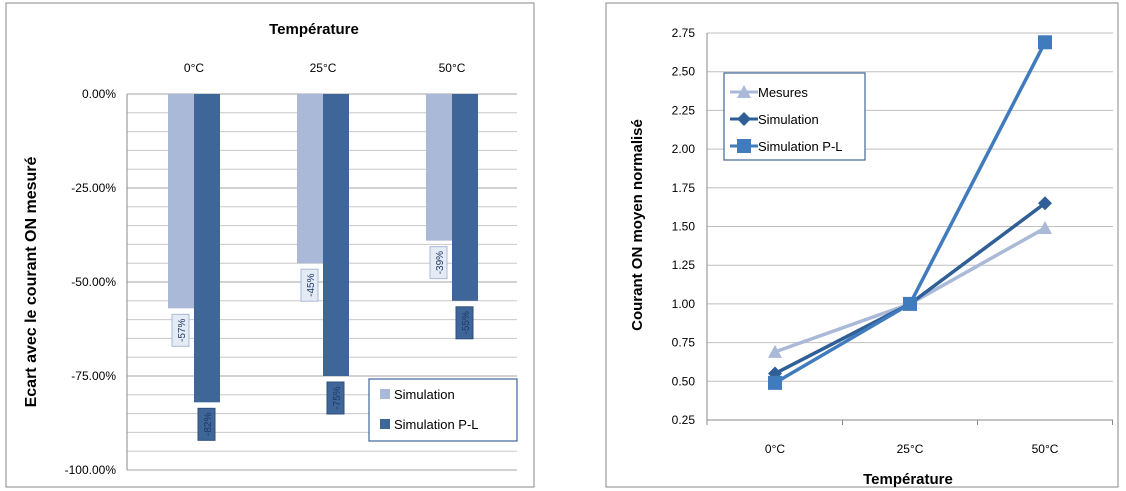 The width and height of the screenshot is (1126, 491). I want to click on y-tick-label: 2.00, so click(684, 149).